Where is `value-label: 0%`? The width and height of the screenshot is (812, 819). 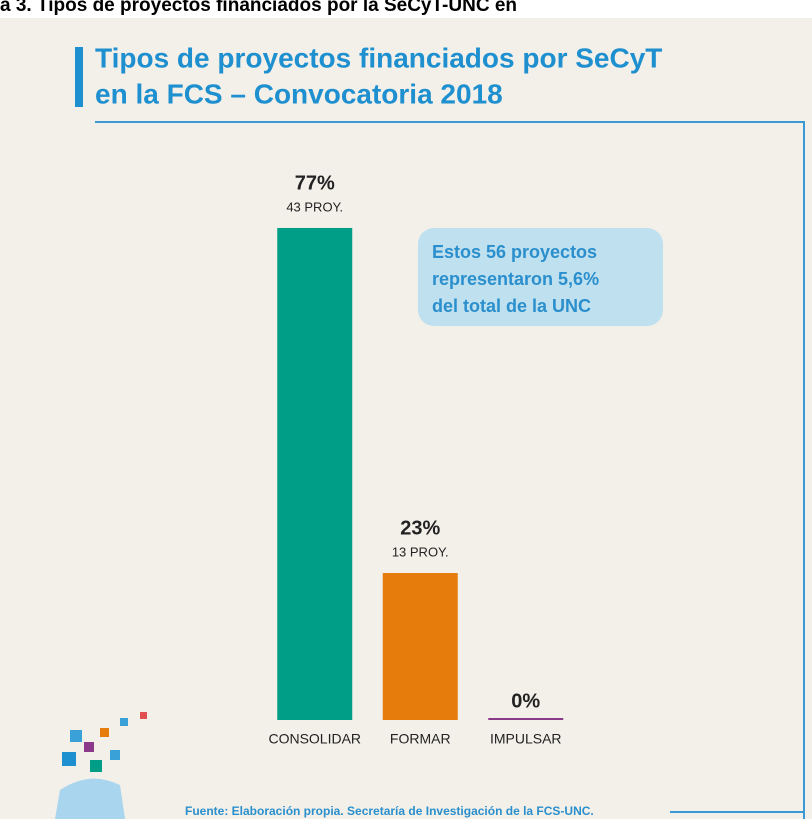
value-label: 0% is located at coordinates (525, 701).